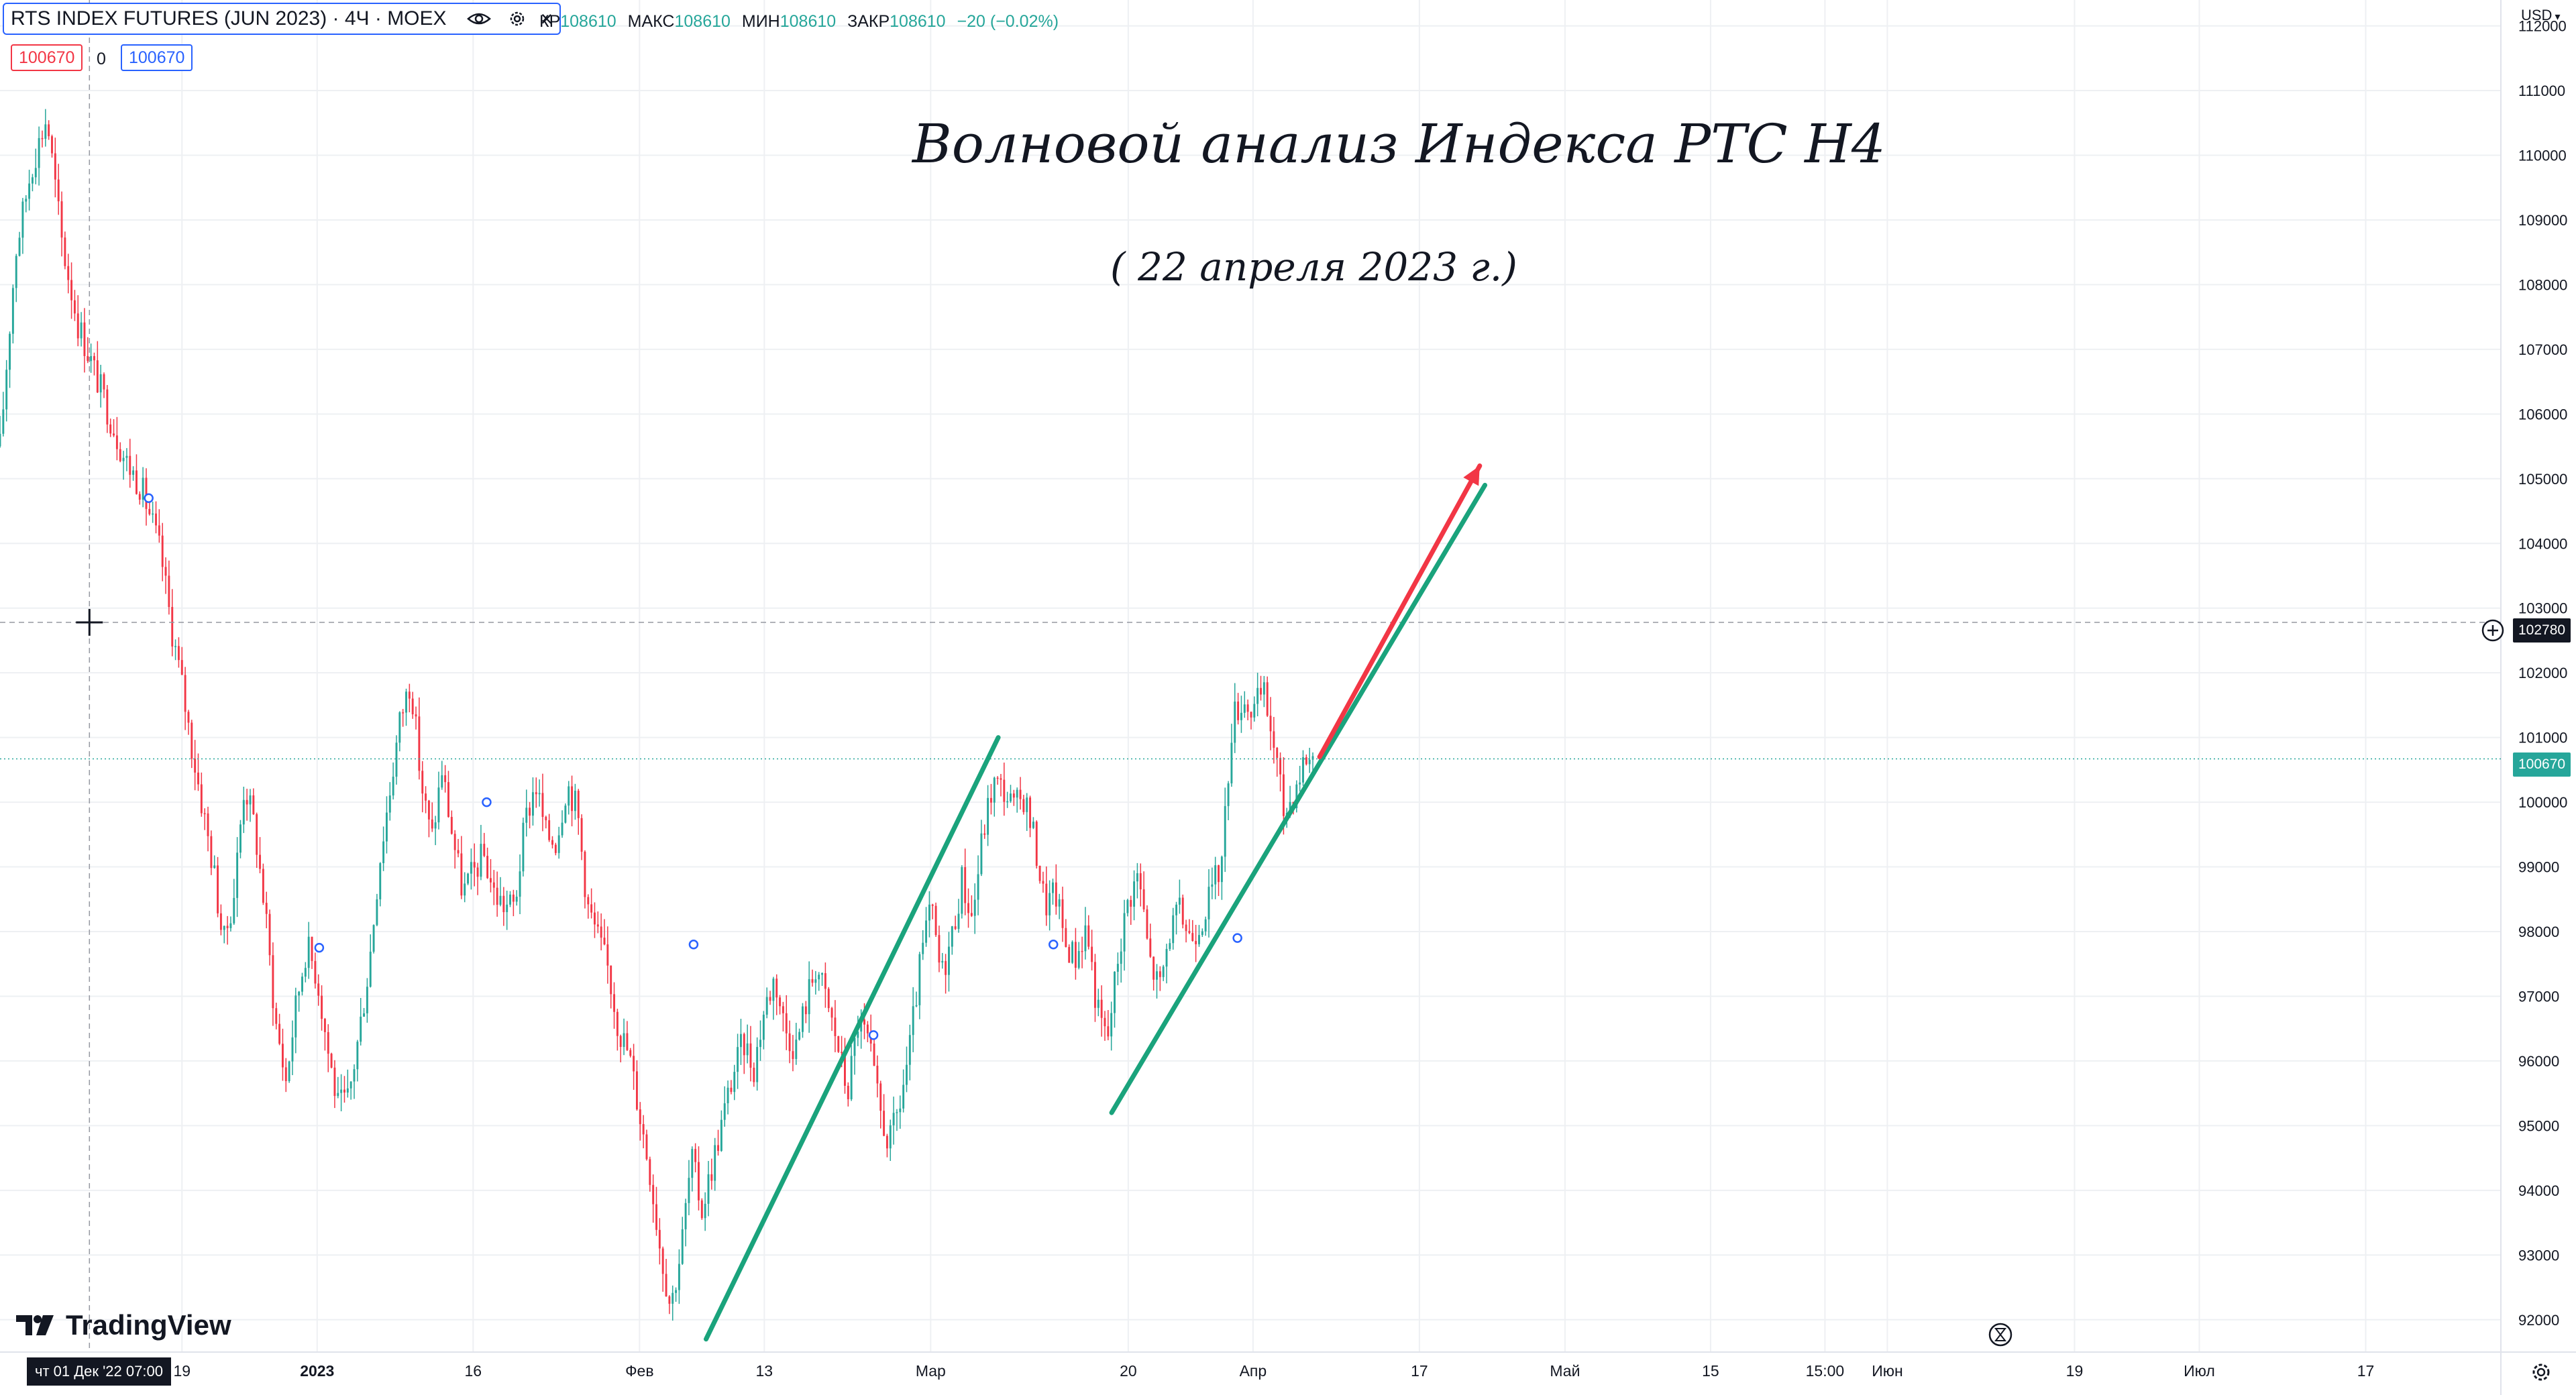  Describe the element at coordinates (1313, 267) in the screenshot. I see `chart-subtitle: ( 22 апреля 2023 г.)` at that location.